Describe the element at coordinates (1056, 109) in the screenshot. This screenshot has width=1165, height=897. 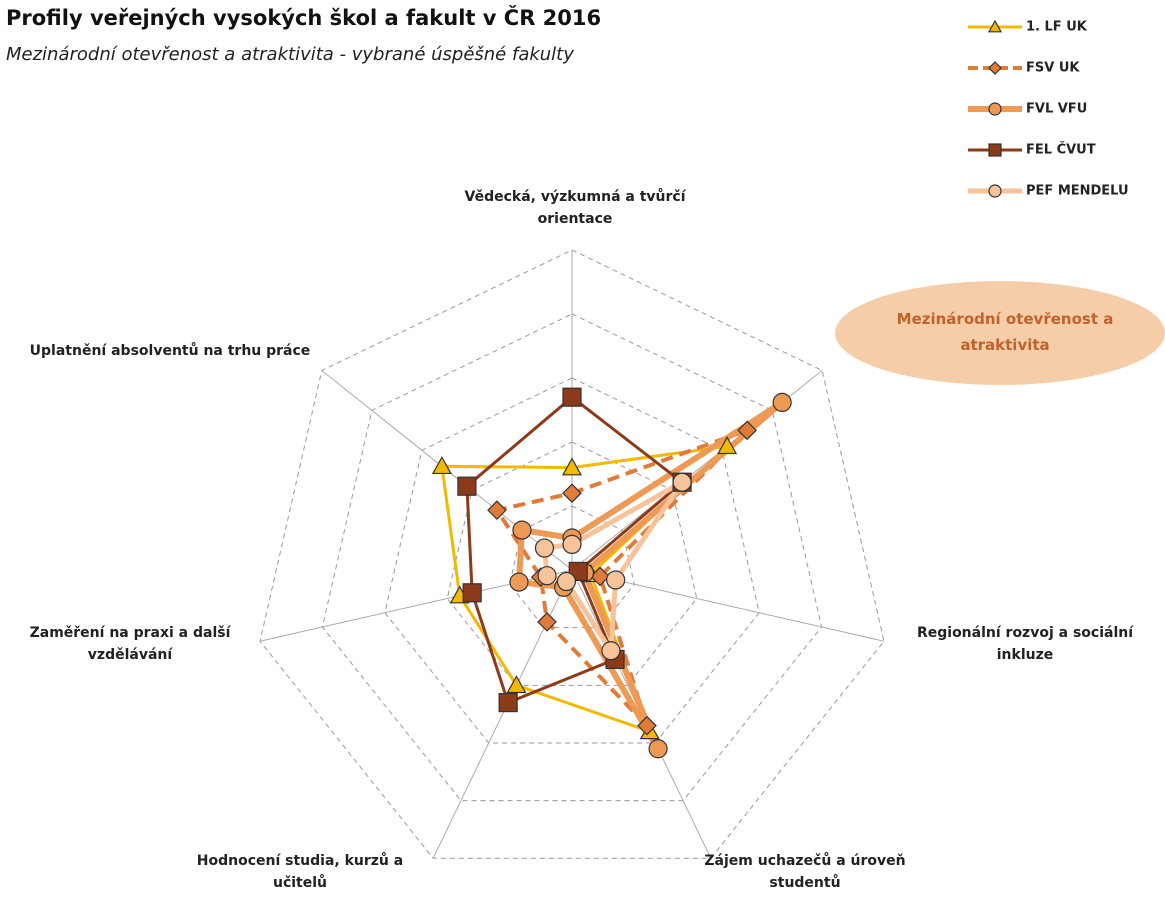
I see `legend-label: FVL VFU` at that location.